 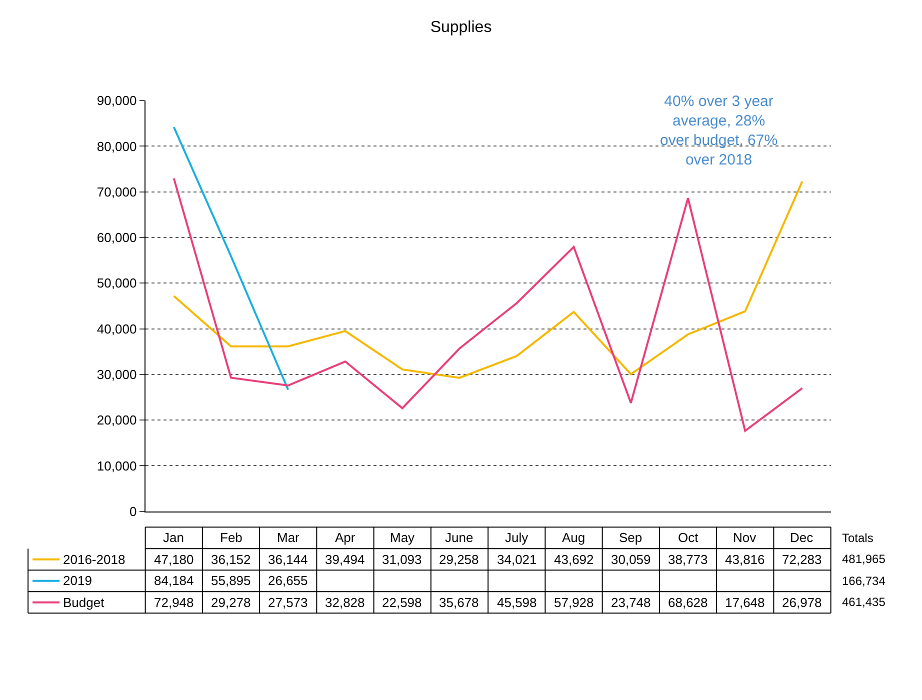 I want to click on data-label: 27,573, so click(x=288, y=602).